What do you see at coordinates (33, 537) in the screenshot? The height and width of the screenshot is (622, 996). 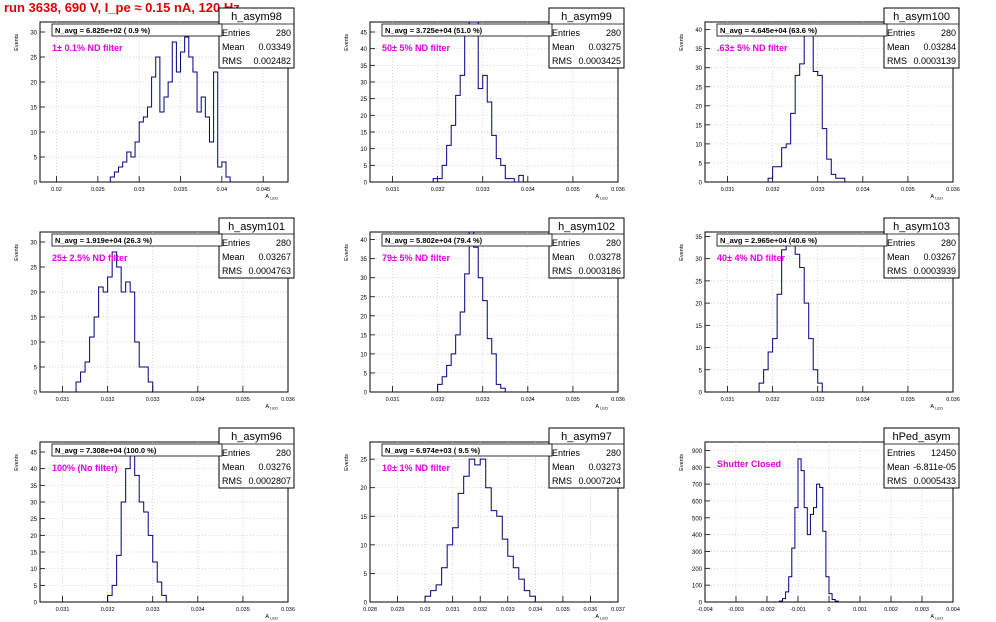 I see `y-tick-label: 20` at bounding box center [33, 537].